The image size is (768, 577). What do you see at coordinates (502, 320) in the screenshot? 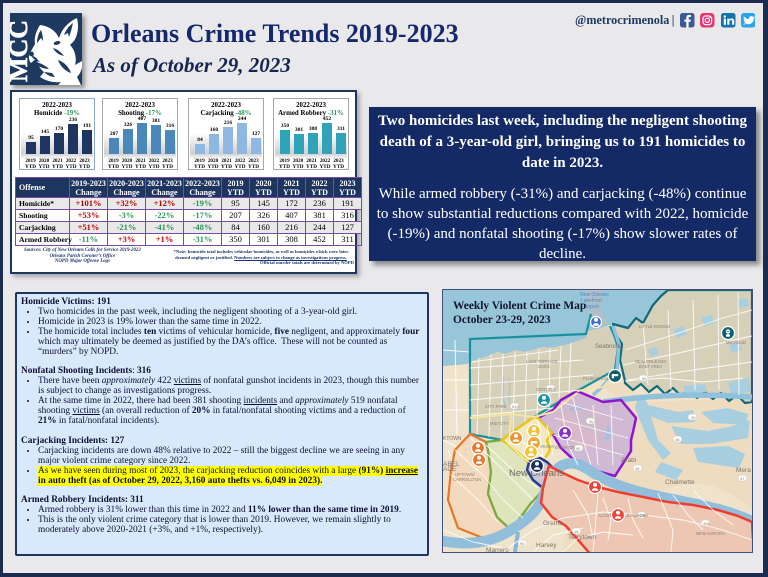
I see `svg-text: October 23-29, 2023` at bounding box center [502, 320].